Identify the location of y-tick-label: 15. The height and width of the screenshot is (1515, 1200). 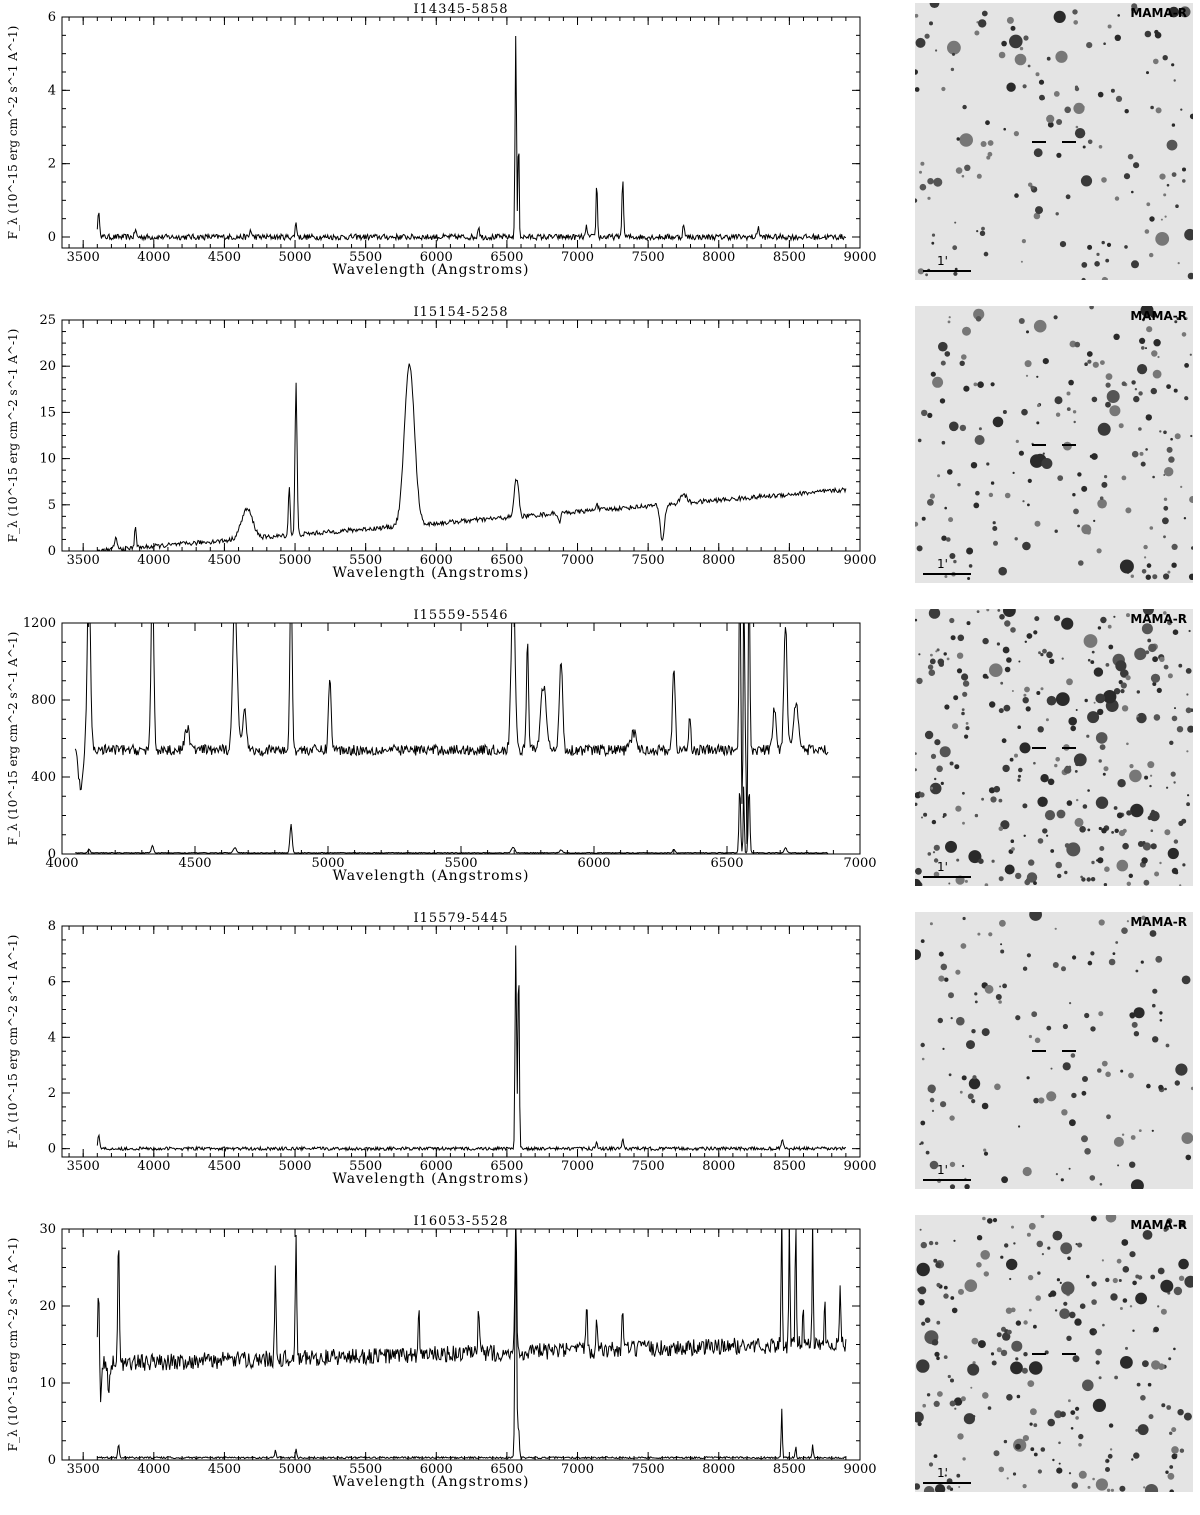
(47, 412).